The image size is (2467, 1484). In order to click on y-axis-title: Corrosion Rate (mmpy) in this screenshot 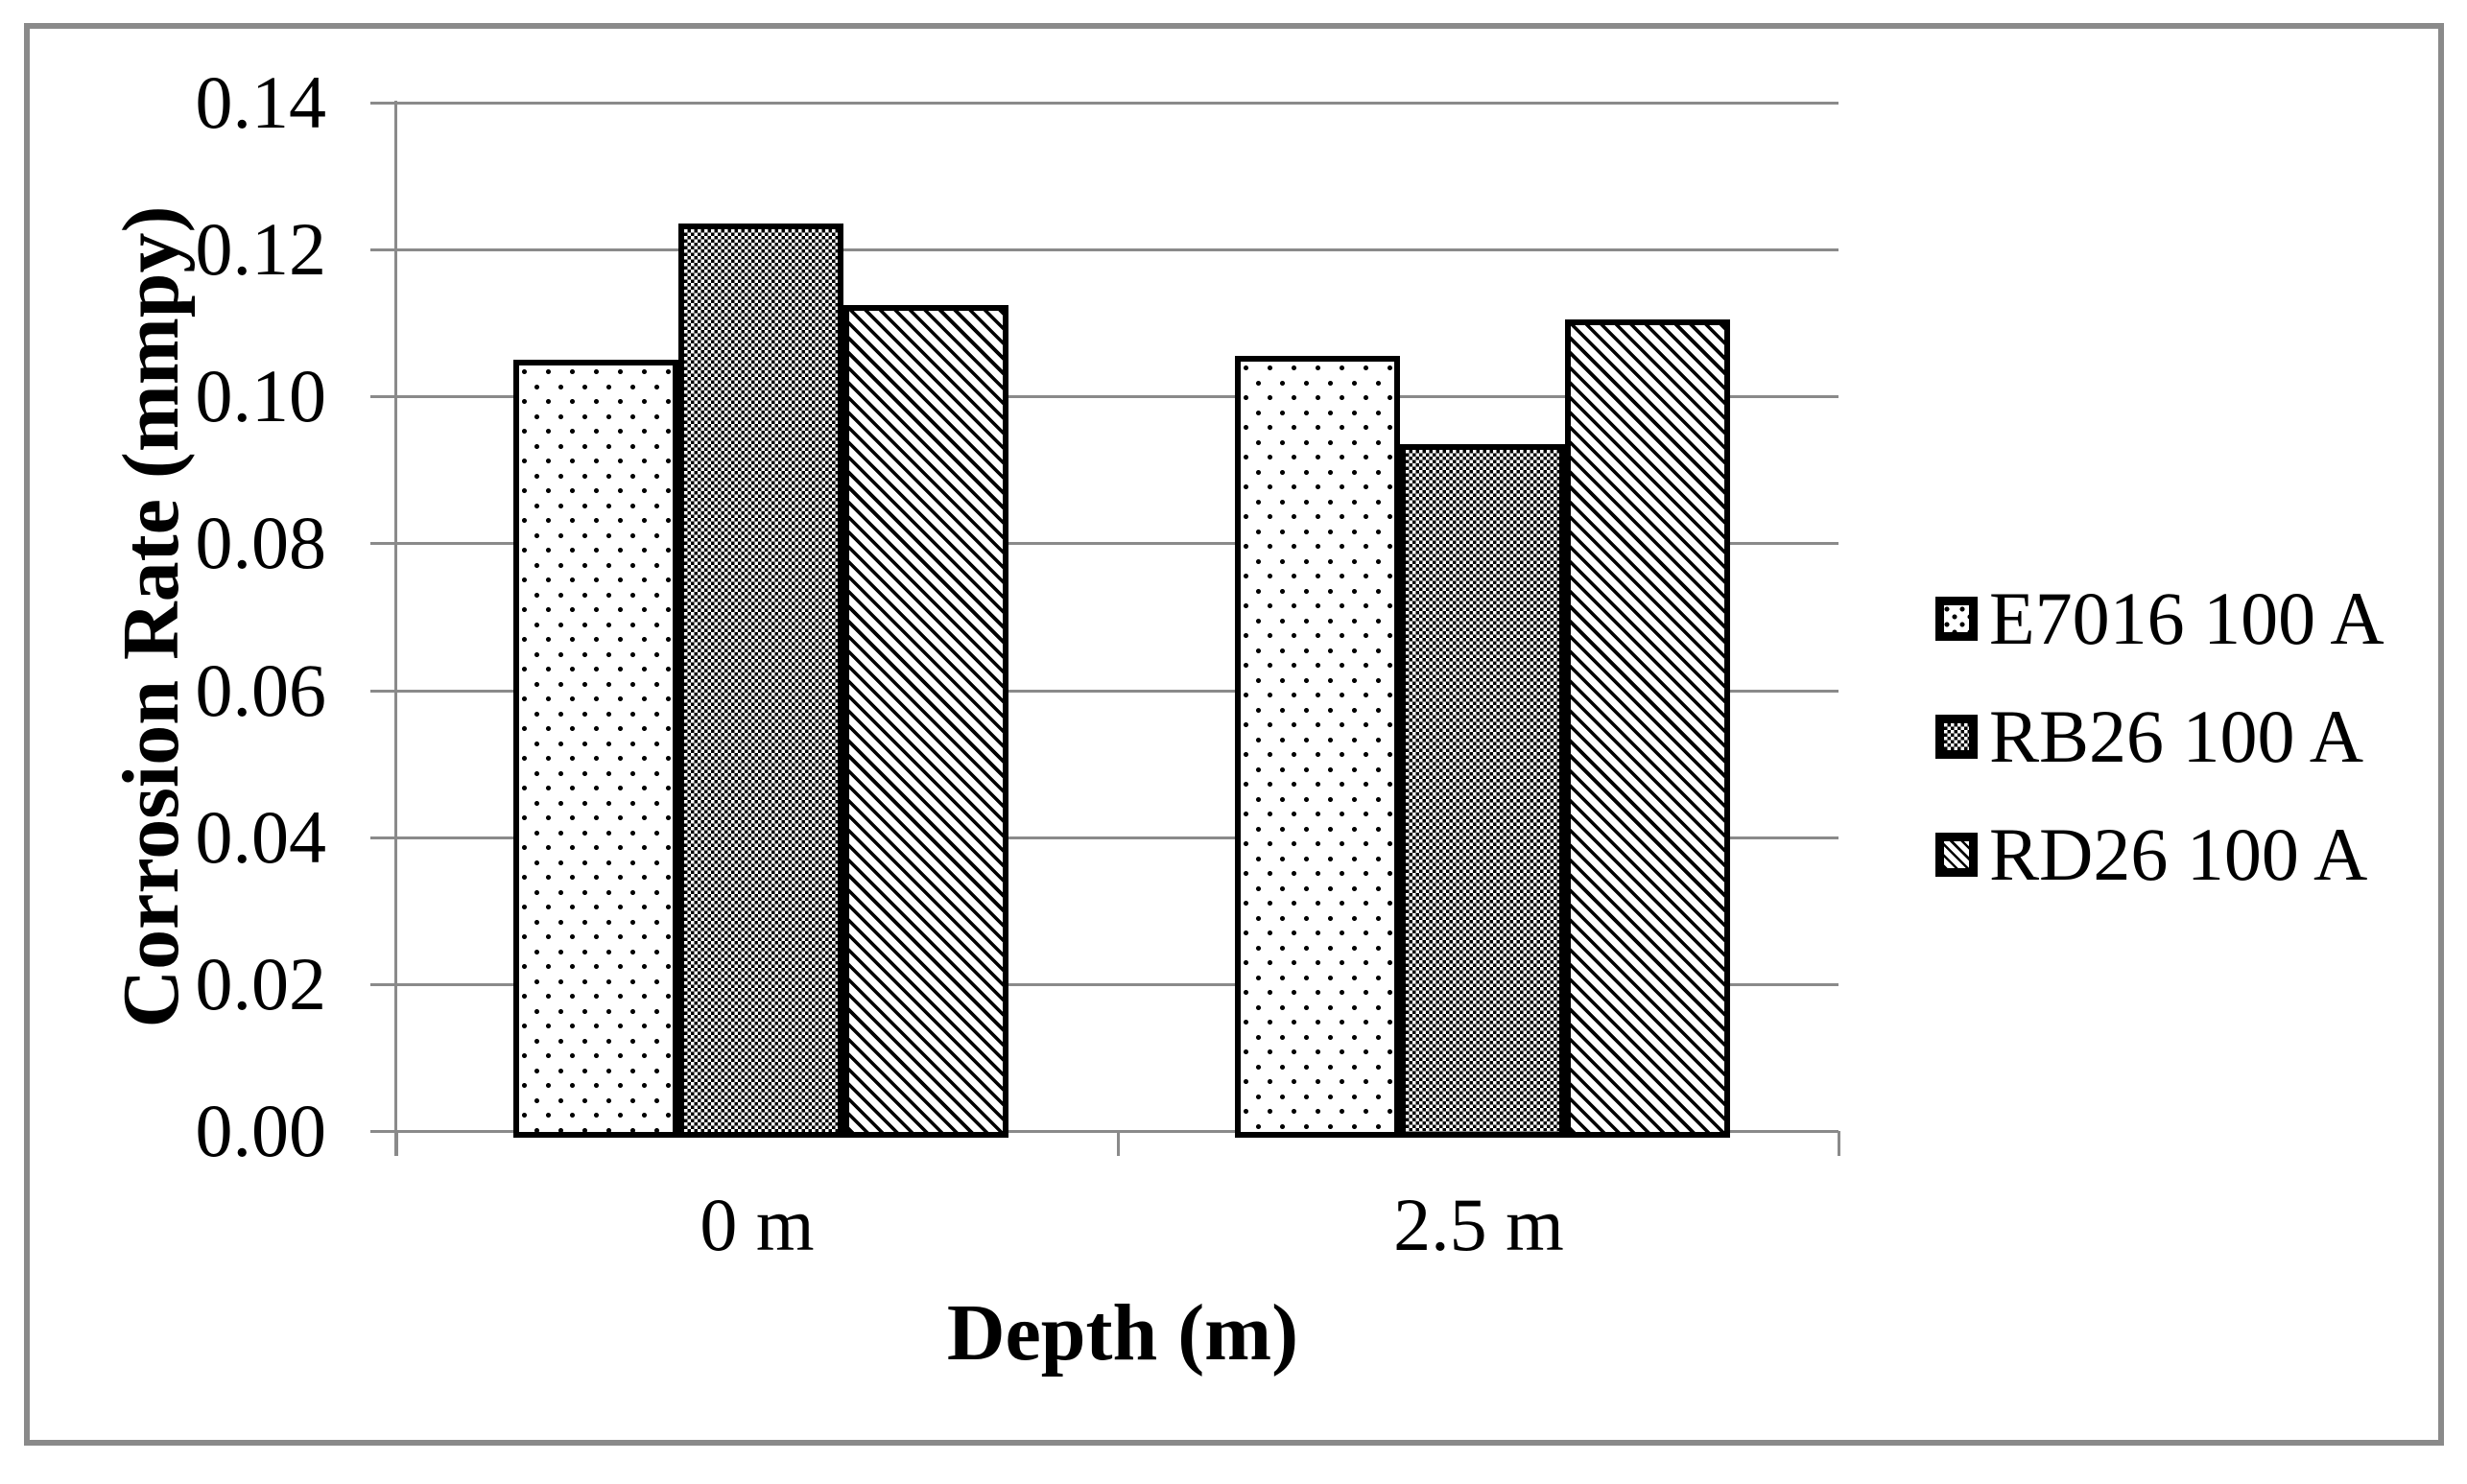, I will do `click(151, 617)`.